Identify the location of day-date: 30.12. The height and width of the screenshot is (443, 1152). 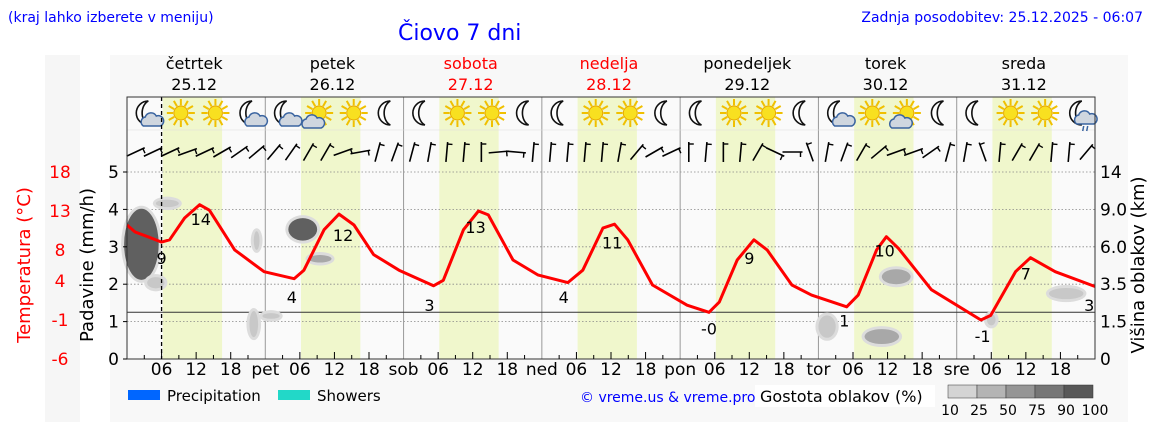
(886, 84).